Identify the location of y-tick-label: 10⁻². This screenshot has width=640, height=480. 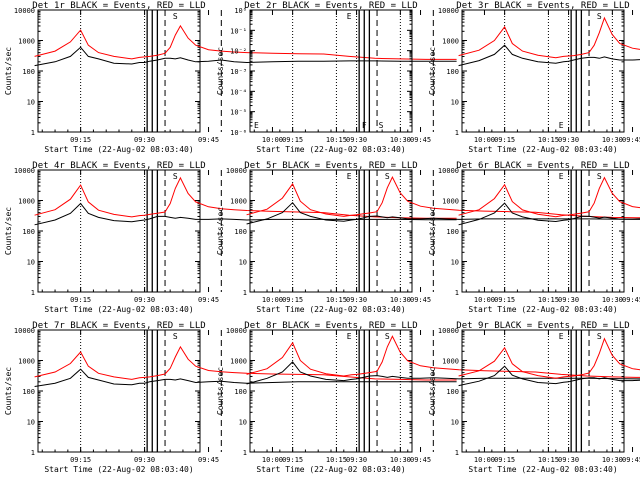
(238, 52).